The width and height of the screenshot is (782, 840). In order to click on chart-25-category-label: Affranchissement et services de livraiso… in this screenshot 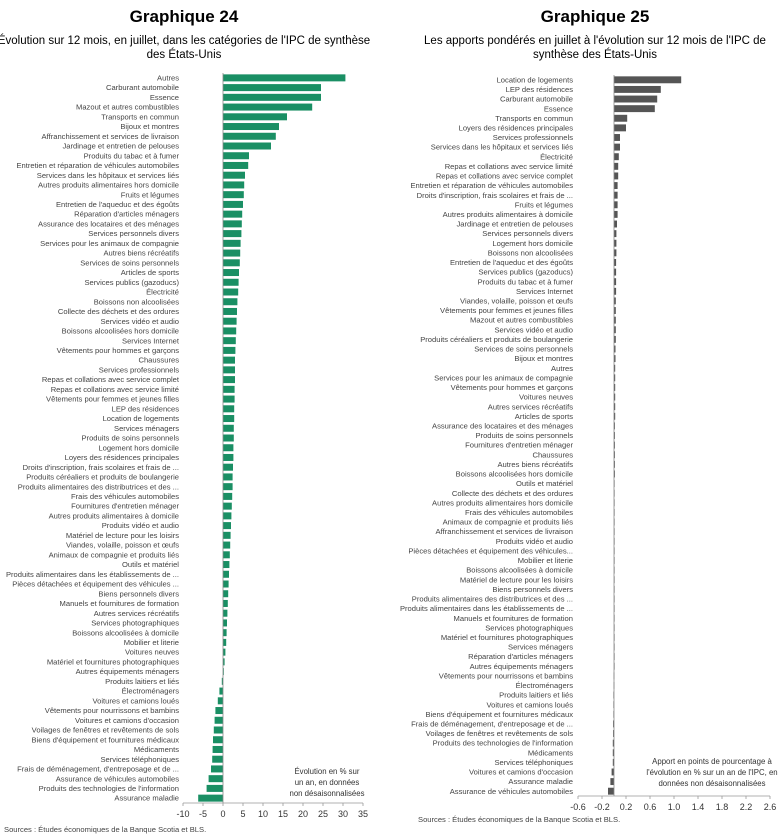, I will do `click(504, 531)`.